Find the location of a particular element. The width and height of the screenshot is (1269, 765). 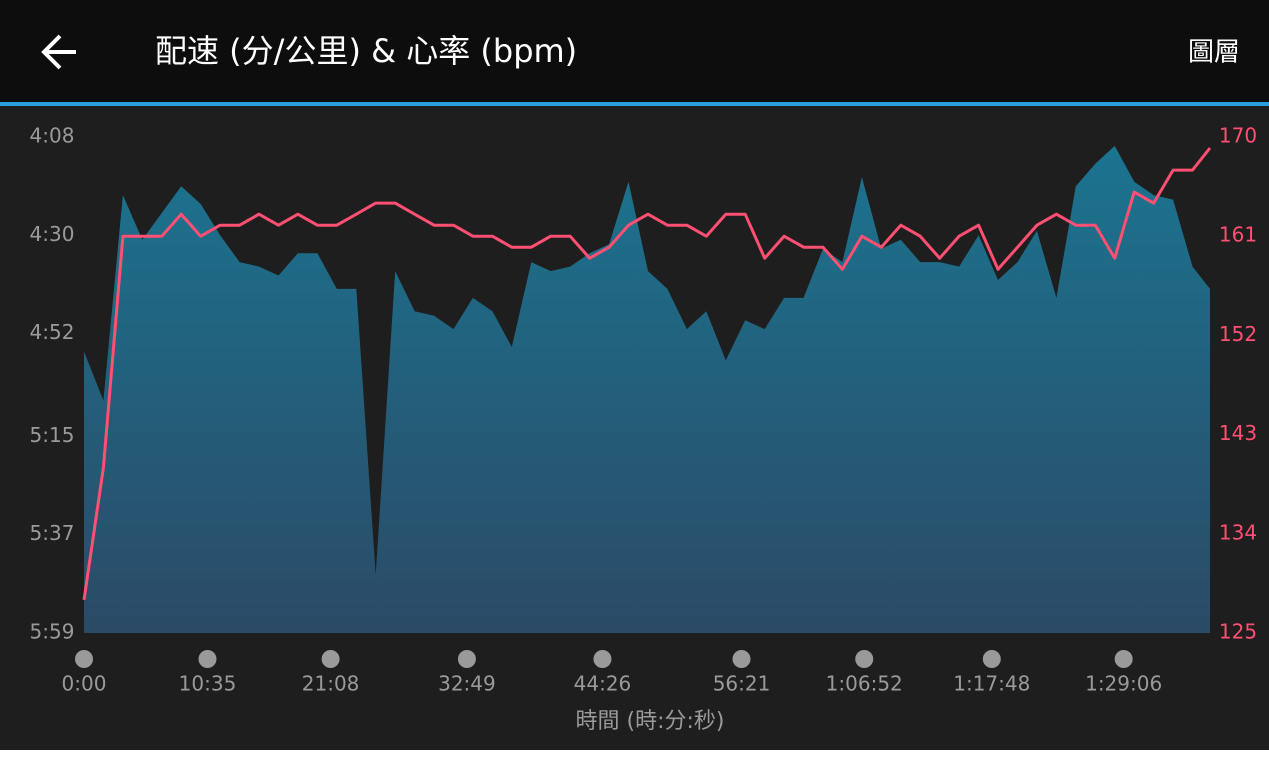

x-tick-label: 1:29:06 is located at coordinates (1123, 684).